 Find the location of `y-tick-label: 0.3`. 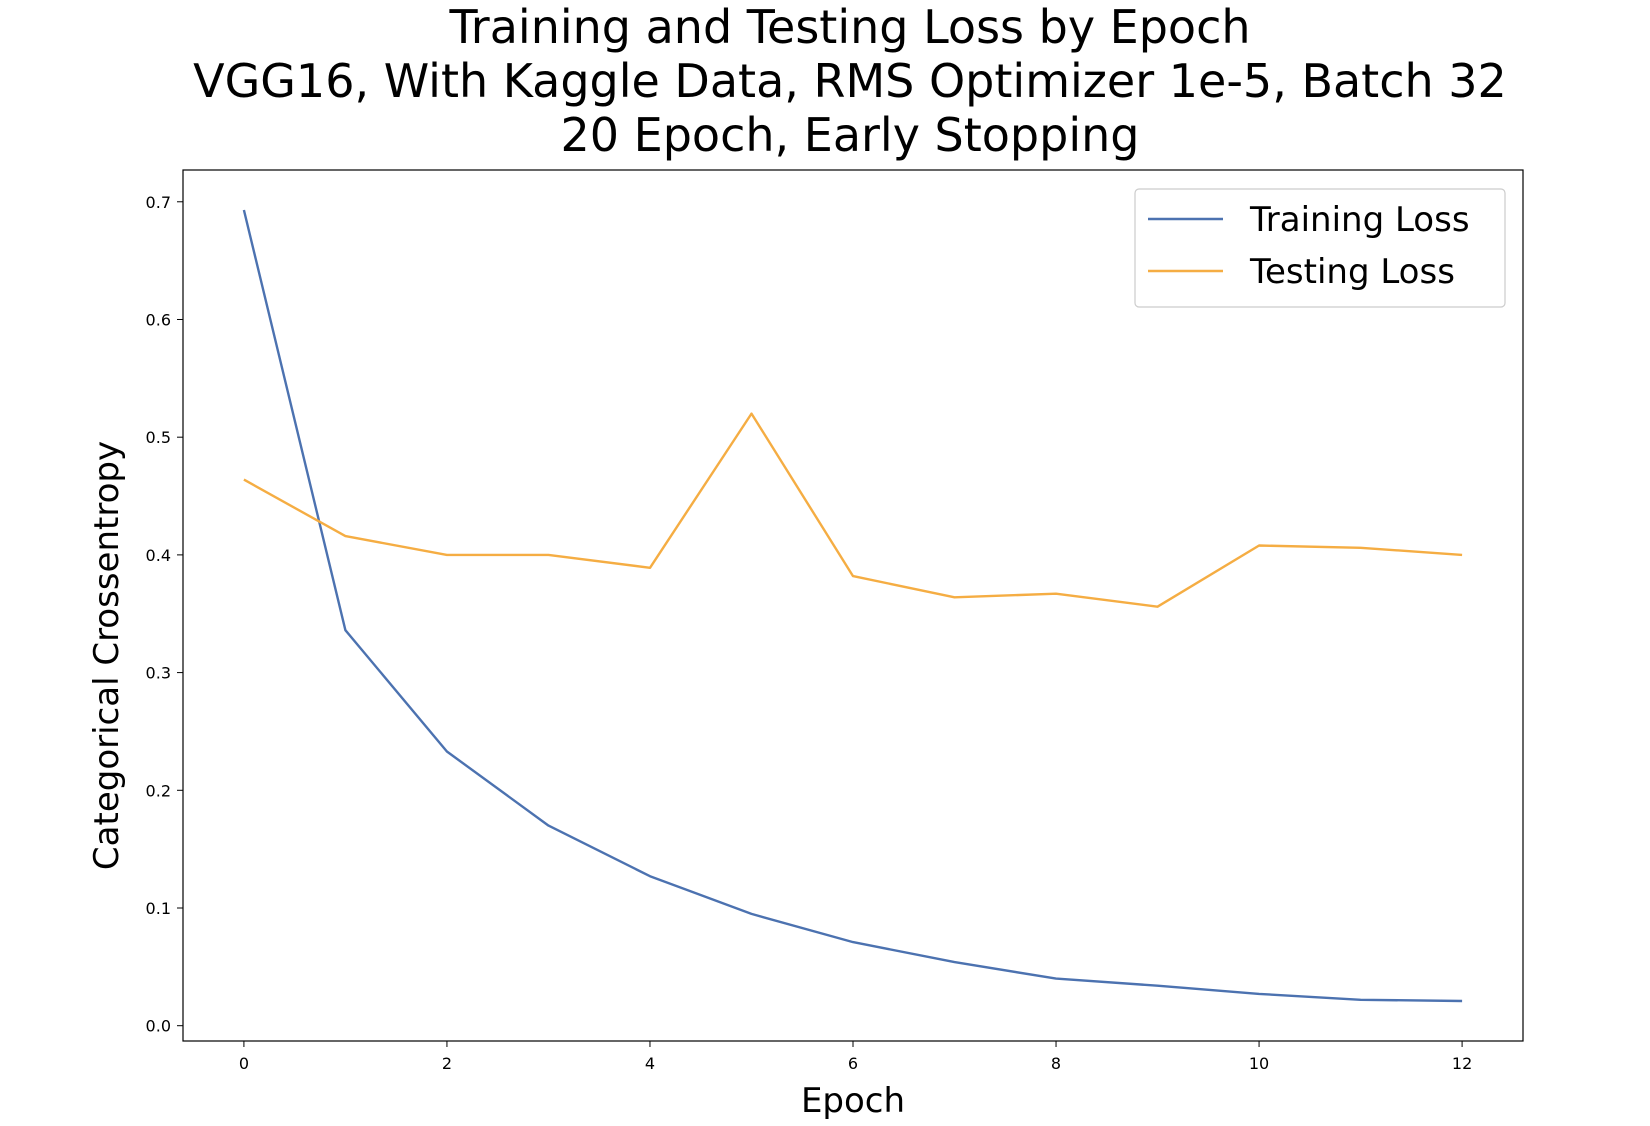

y-tick-label: 0.3 is located at coordinates (158, 673).